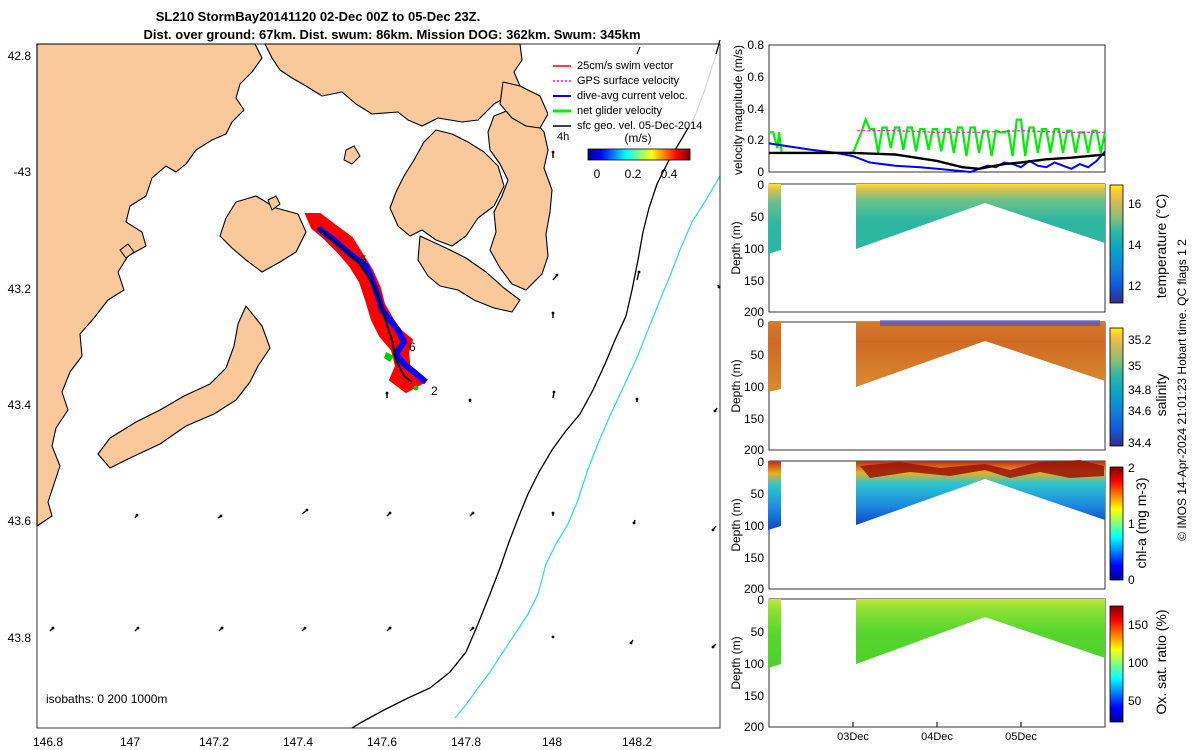  What do you see at coordinates (20, 638) in the screenshot?
I see `map-ytick: 43.8` at bounding box center [20, 638].